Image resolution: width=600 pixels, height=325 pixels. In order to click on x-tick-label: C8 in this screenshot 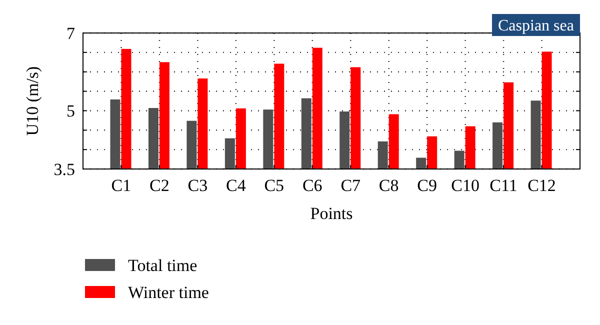, I will do `click(388, 185)`.